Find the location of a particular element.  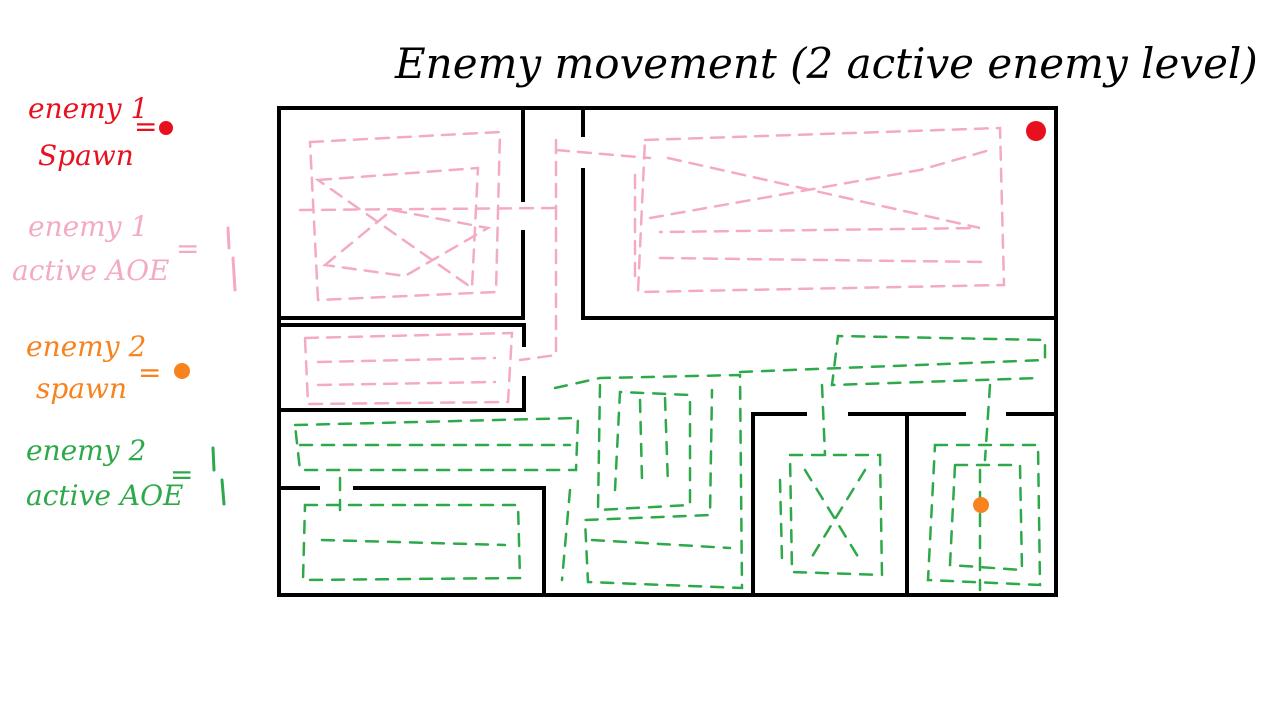

legend-enemy2-aoe-dash-sample is located at coordinates (218, 476).